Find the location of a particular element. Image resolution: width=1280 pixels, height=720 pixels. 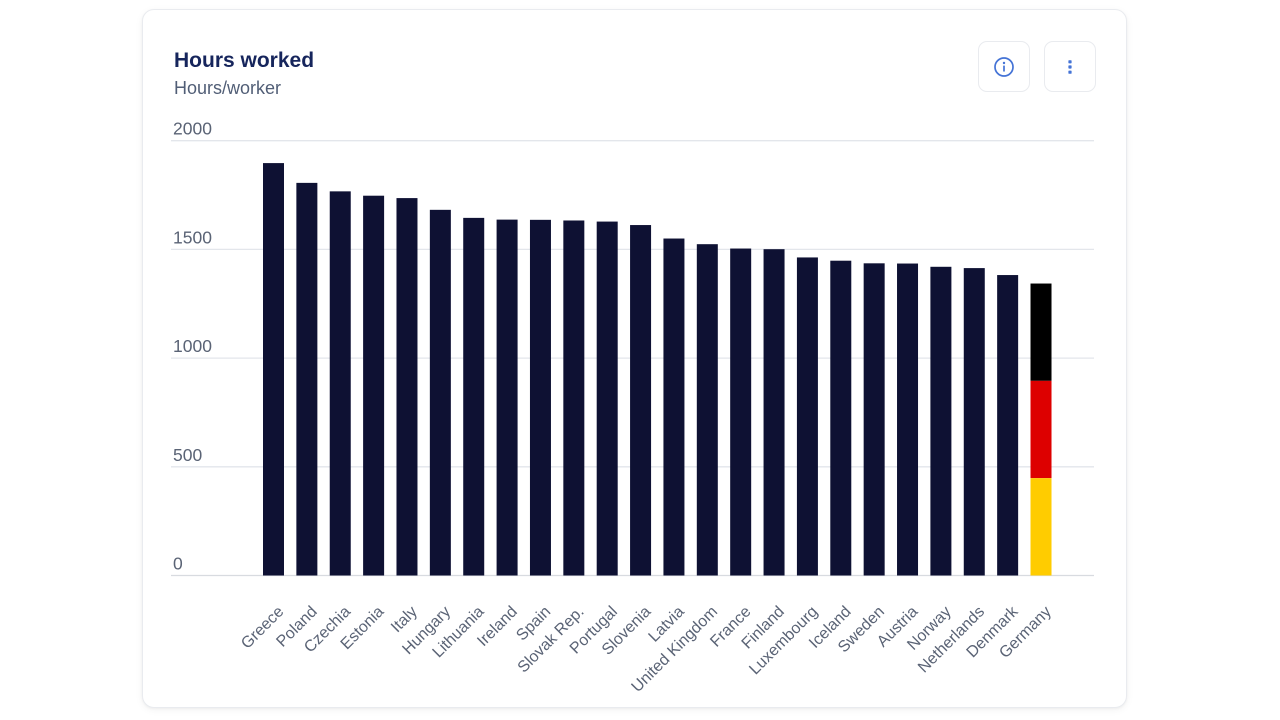

chart-title: Hours worked is located at coordinates (244, 60).